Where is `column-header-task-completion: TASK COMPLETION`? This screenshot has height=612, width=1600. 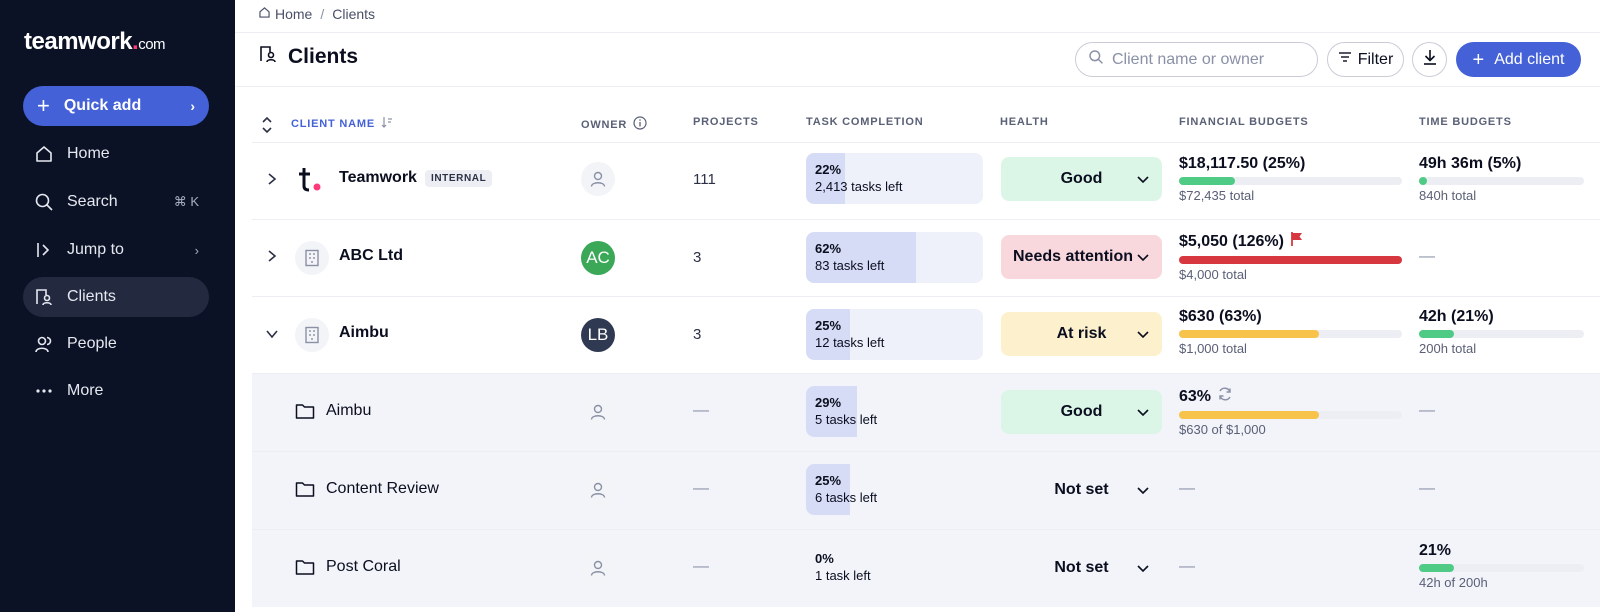 column-header-task-completion: TASK COMPLETION is located at coordinates (865, 122).